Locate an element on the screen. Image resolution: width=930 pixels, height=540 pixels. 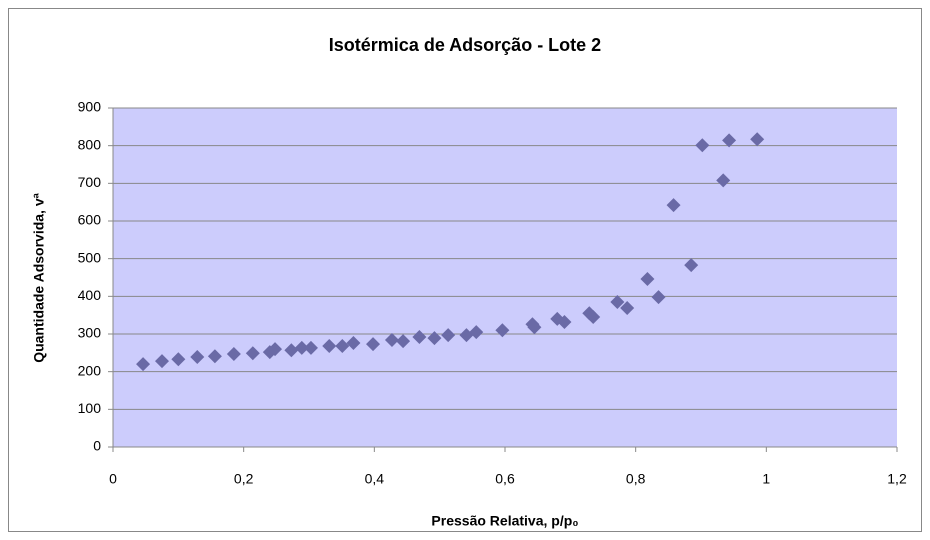
y-axis-label: Quantidade Adsorvida, vª is located at coordinates (39, 277).